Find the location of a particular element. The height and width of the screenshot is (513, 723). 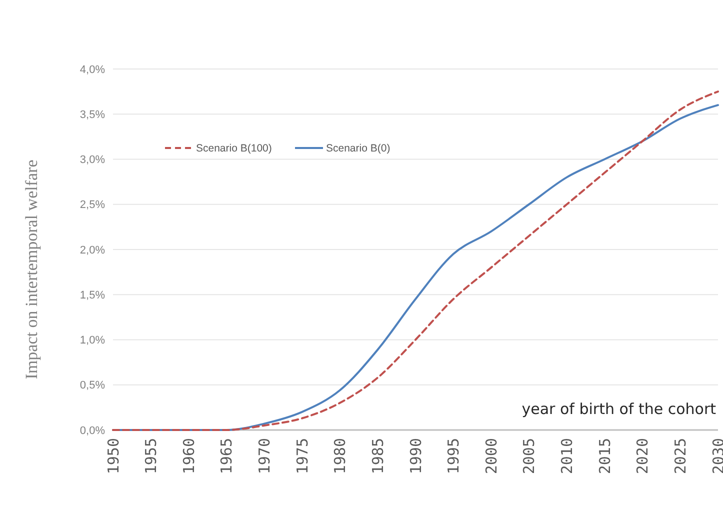

y-tick-label: 3,0% is located at coordinates (93, 160).